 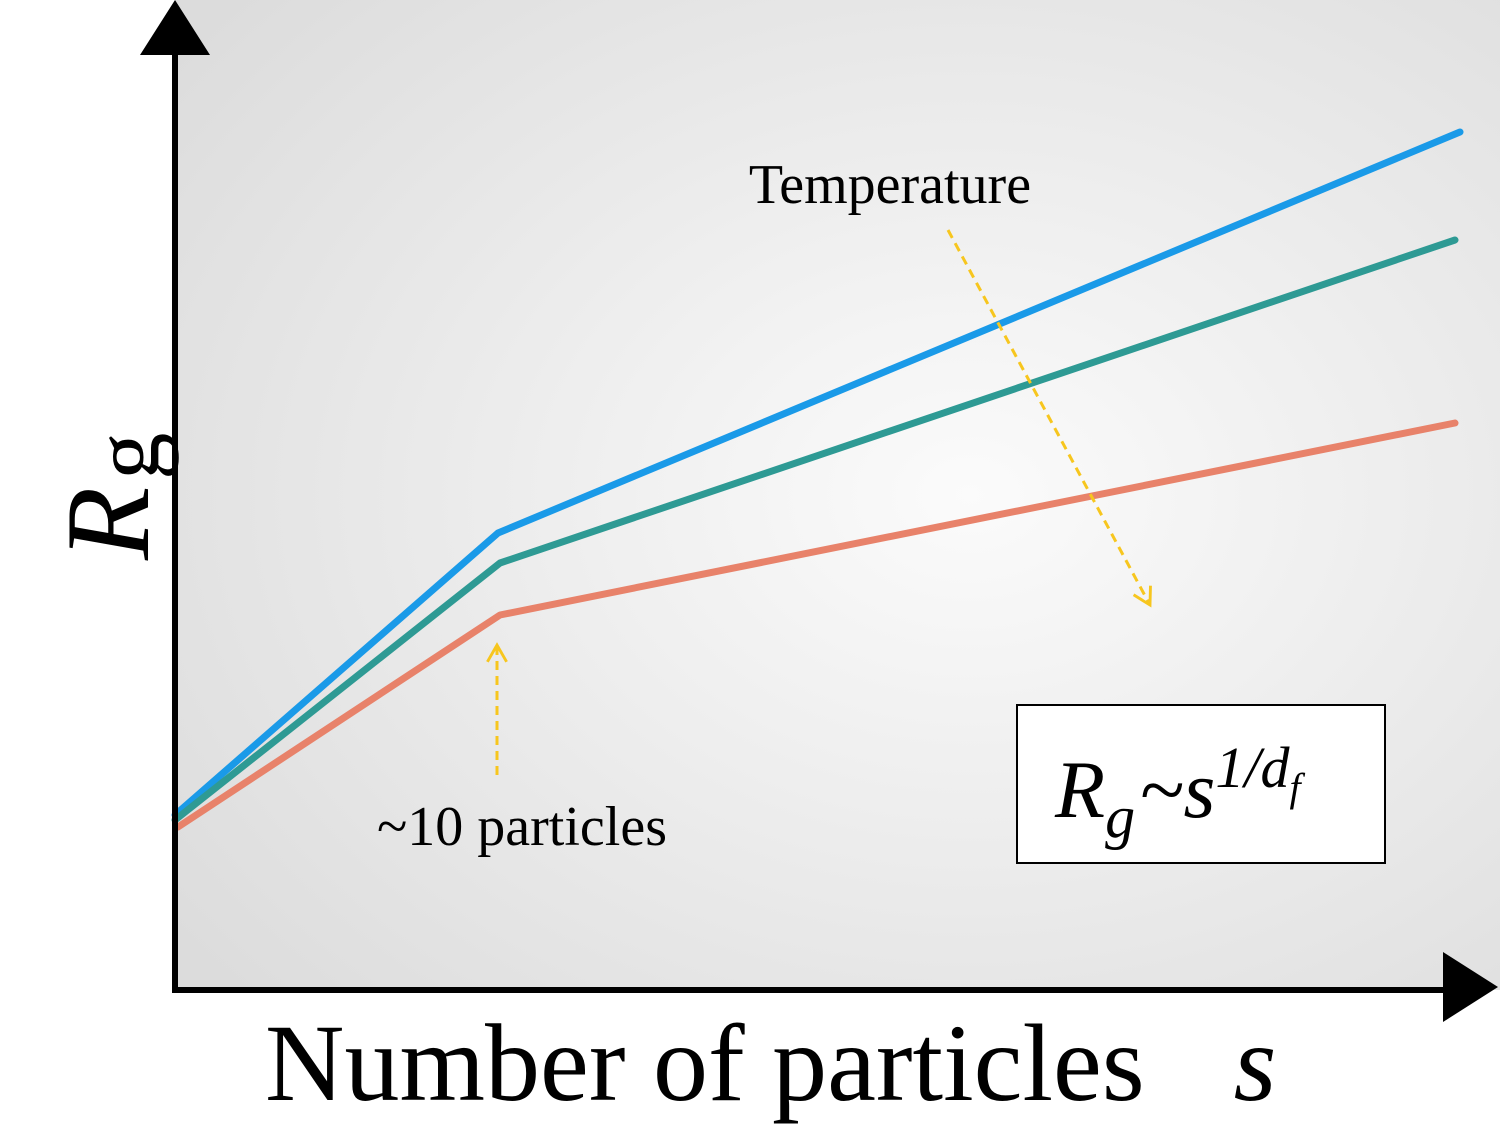 What do you see at coordinates (1049, 418) in the screenshot?
I see `temperature-arrow` at bounding box center [1049, 418].